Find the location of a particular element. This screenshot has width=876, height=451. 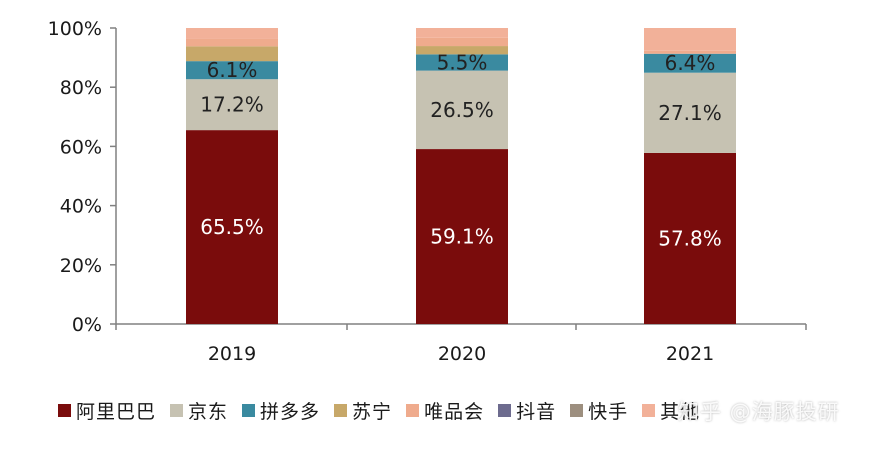

legend-item: 快手 is located at coordinates (599, 410).